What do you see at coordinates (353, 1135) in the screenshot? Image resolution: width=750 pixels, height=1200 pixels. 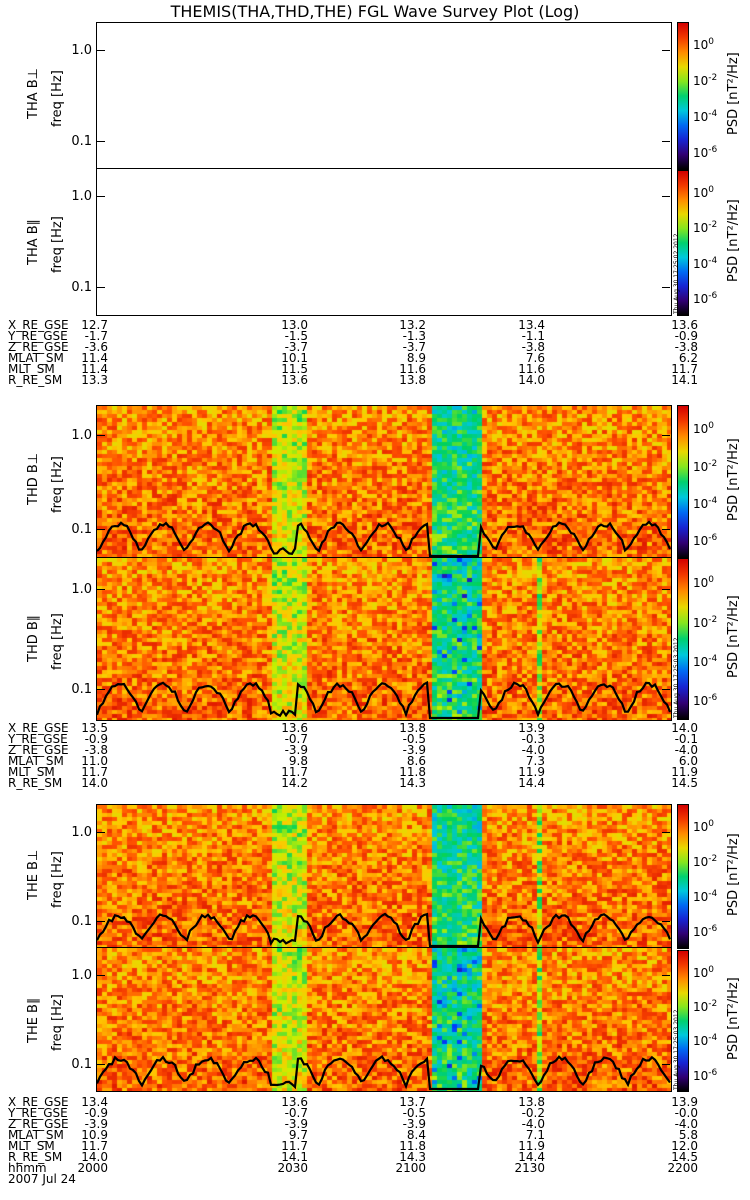 I see `ephemeris-row: MLAT_SM 10.9 9.7 8.4 7.1 5.8` at bounding box center [353, 1135].